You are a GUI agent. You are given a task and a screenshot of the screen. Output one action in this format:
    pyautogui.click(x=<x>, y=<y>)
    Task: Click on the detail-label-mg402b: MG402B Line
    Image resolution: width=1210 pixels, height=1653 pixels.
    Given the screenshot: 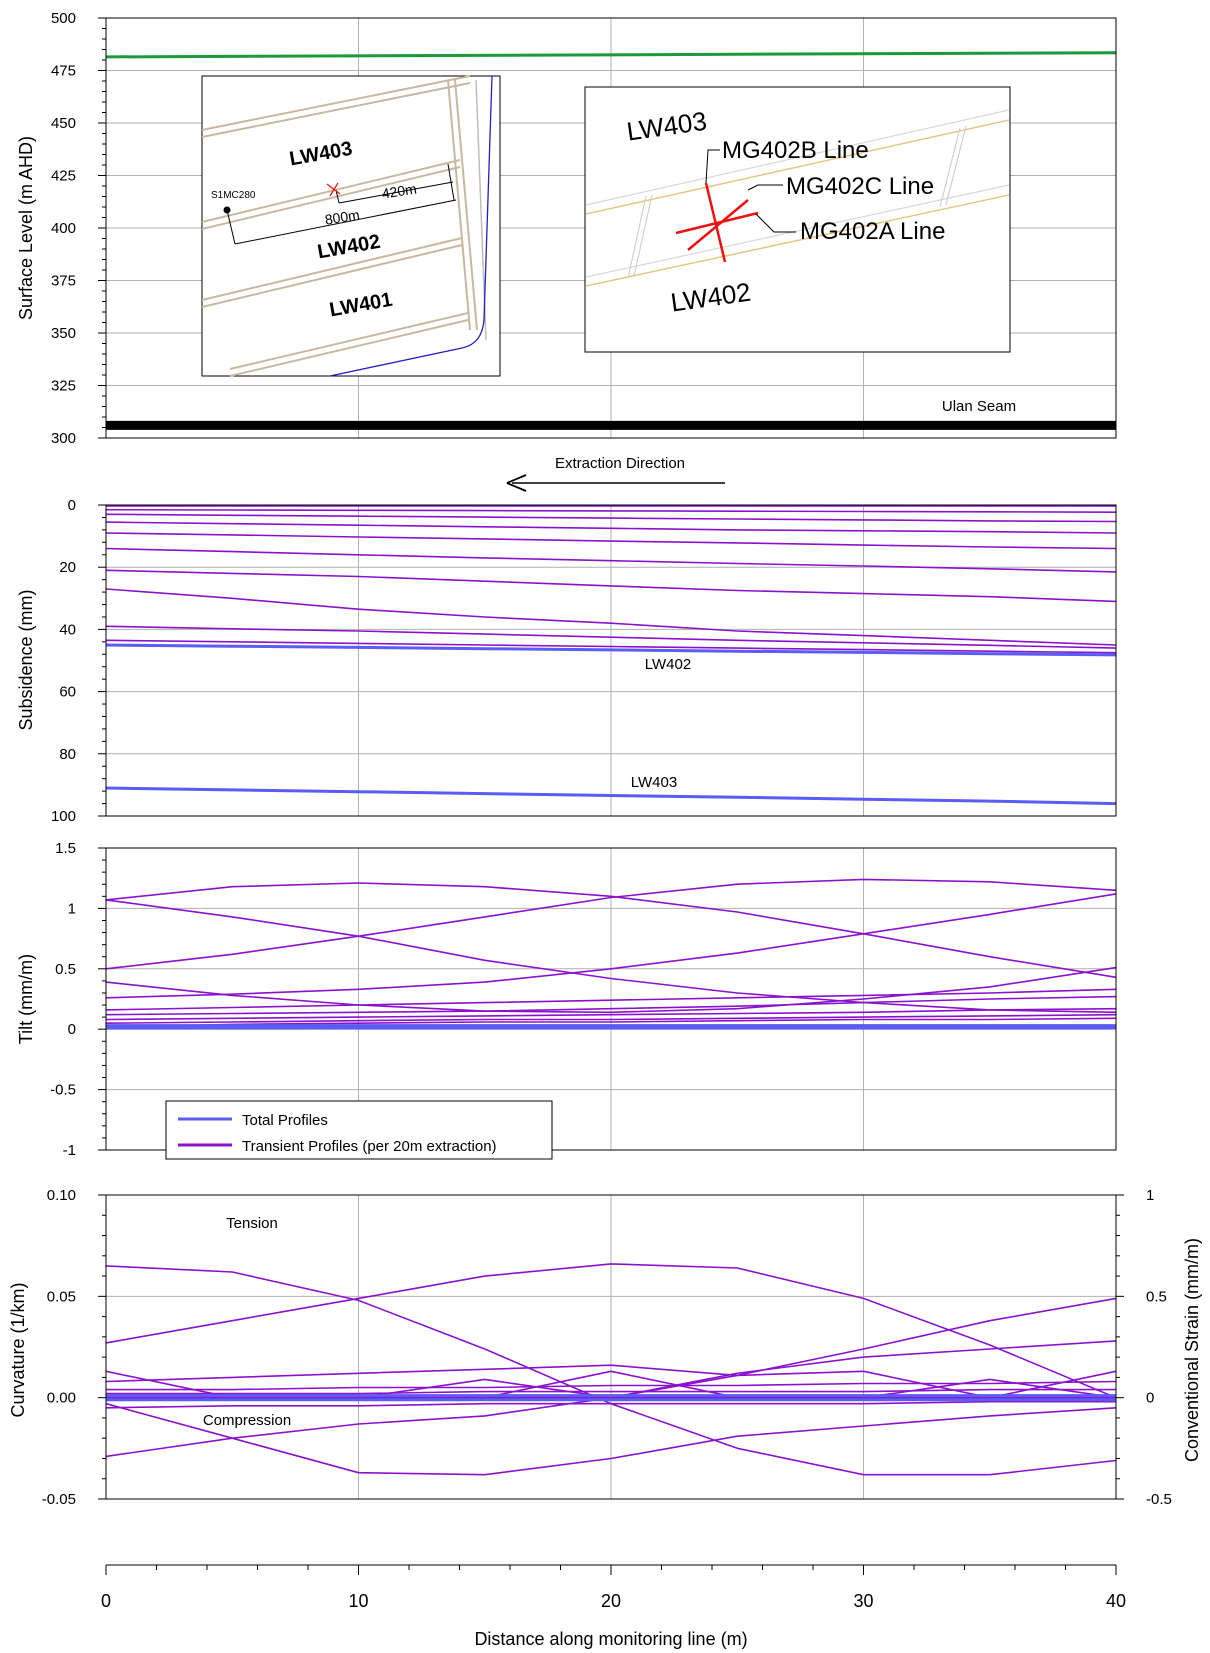 What is the action you would take?
    pyautogui.click(x=795, y=150)
    